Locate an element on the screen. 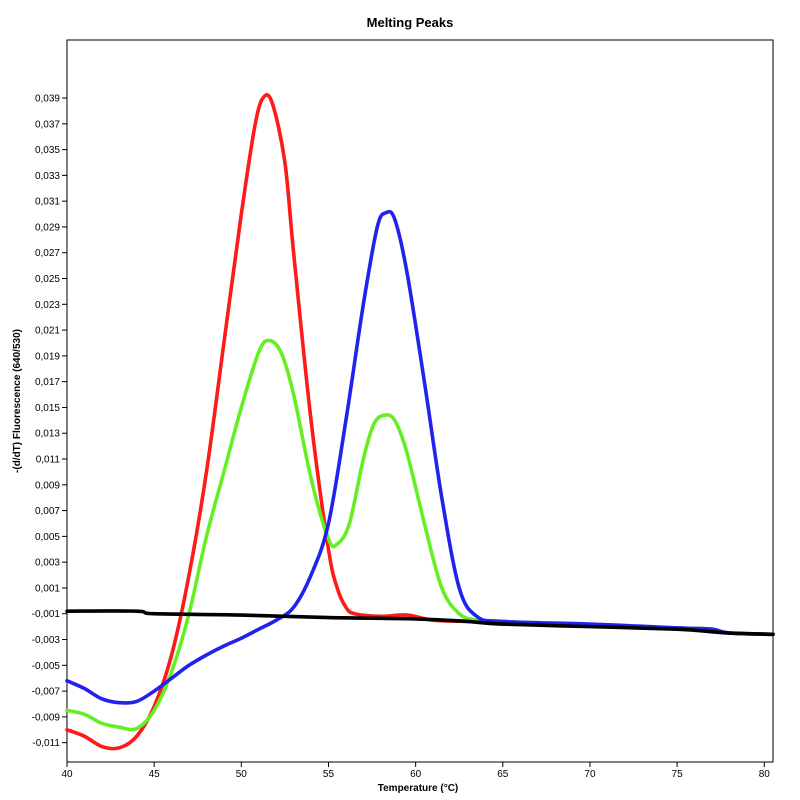  y-tick-label: -0,001 is located at coordinates (46, 614).